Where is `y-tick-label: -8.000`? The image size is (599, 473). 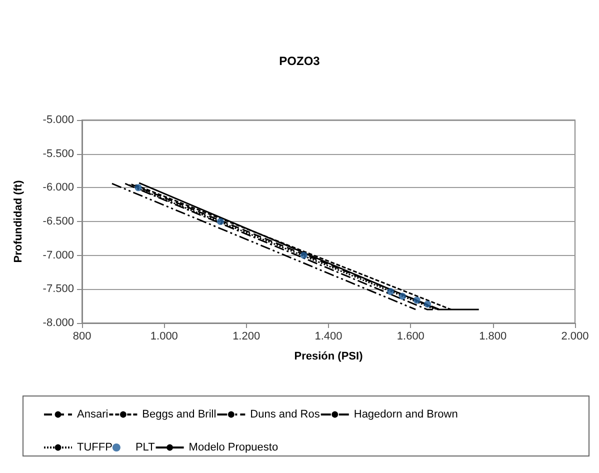 y-tick-label: -8.000 is located at coordinates (58, 323).